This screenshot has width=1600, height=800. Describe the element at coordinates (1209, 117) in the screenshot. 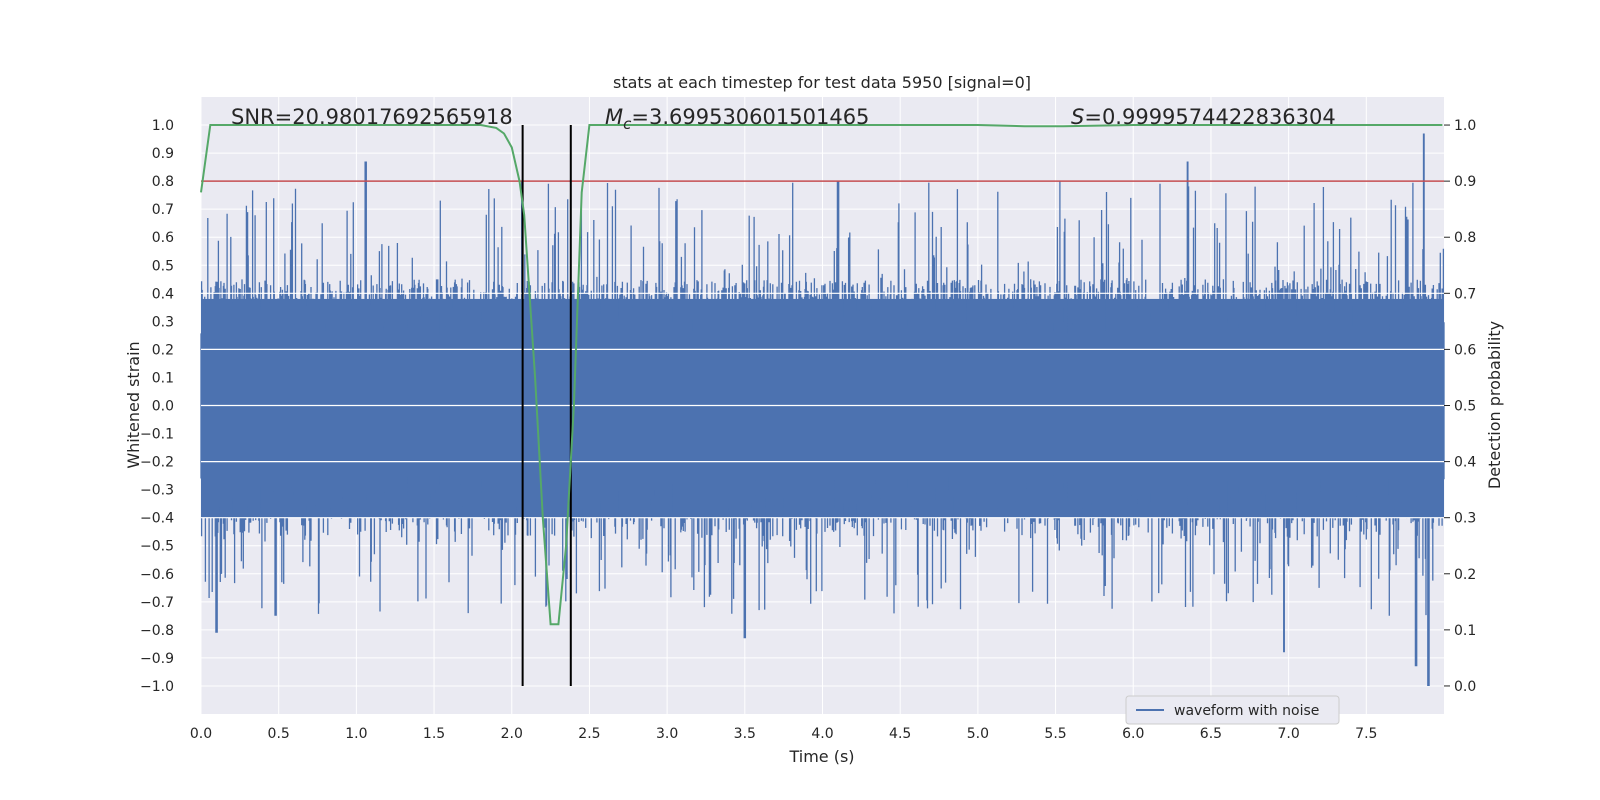

I see `score-value: =0.9999574422836304` at that location.